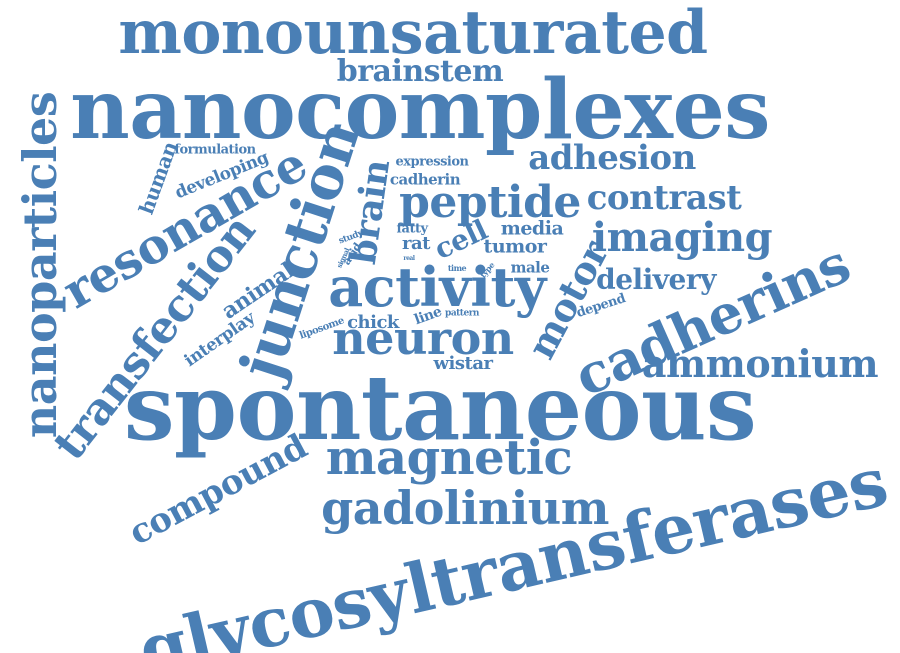  Describe the element at coordinates (409, 258) in the screenshot. I see `word-real: real` at that location.